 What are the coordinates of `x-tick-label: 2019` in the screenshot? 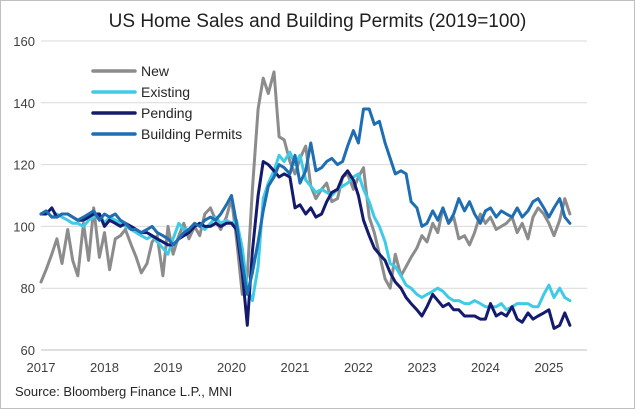 It's located at (168, 367).